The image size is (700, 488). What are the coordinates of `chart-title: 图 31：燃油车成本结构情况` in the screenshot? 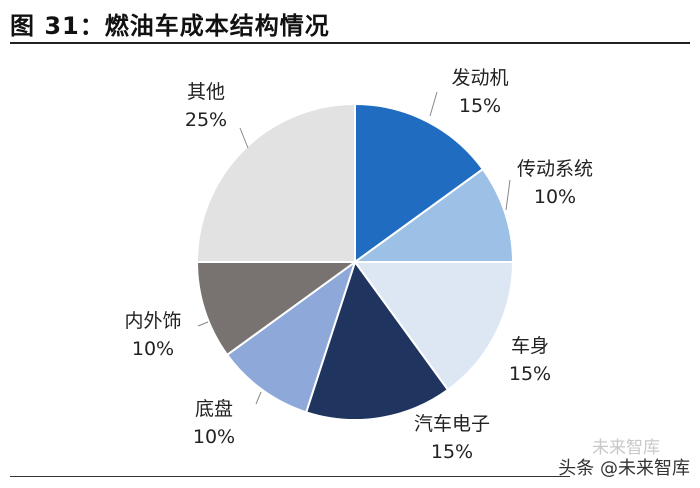 It's located at (170, 26).